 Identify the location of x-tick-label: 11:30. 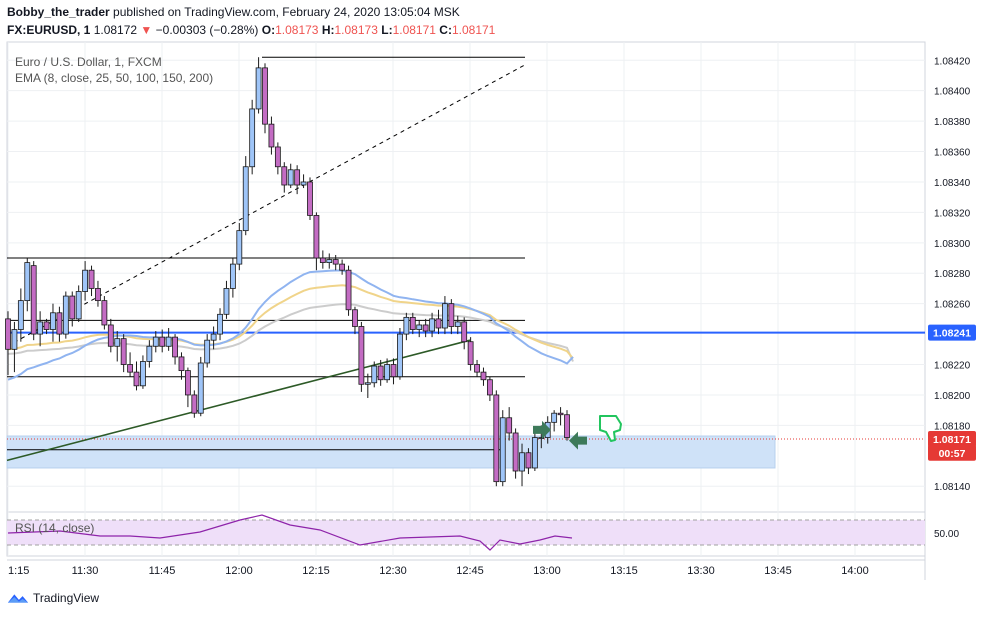
(85, 571).